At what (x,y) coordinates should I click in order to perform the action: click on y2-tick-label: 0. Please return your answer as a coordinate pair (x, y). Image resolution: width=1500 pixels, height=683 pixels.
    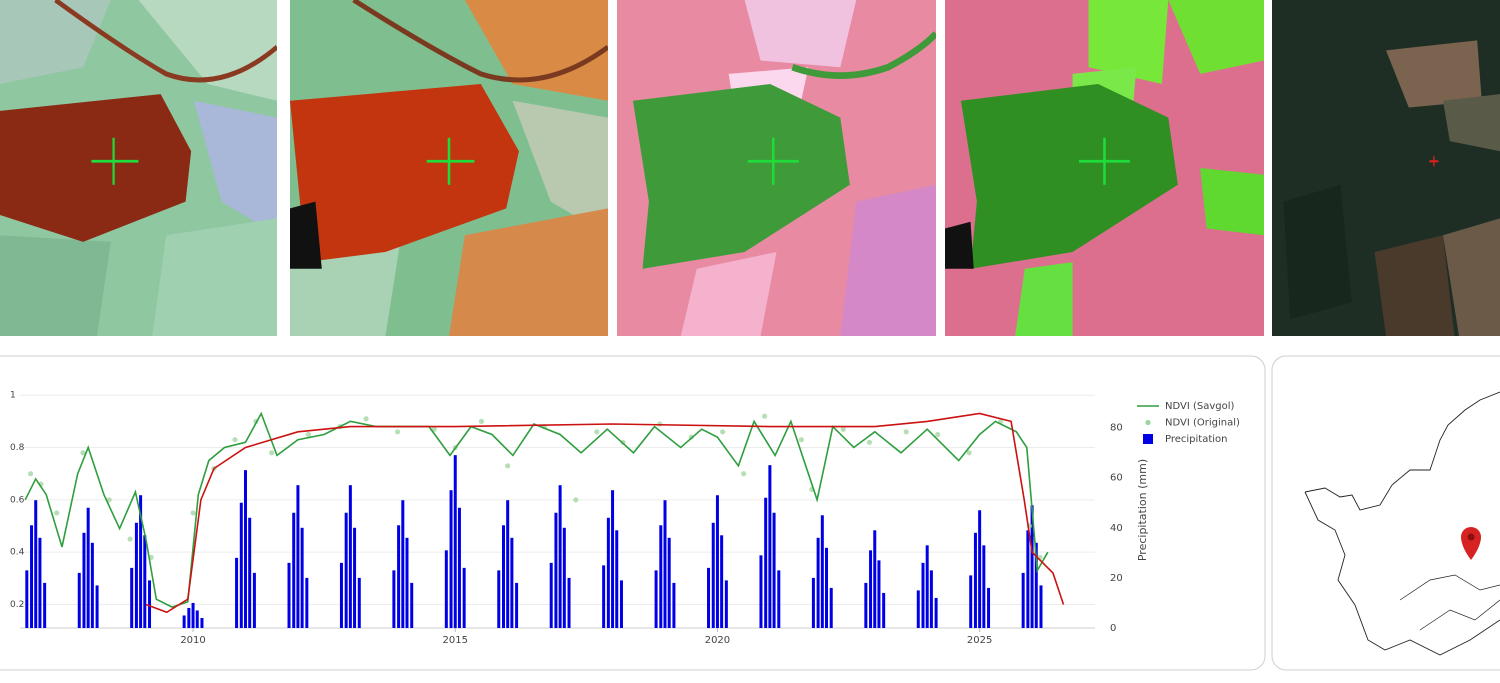
    Looking at the image, I should click on (1113, 628).